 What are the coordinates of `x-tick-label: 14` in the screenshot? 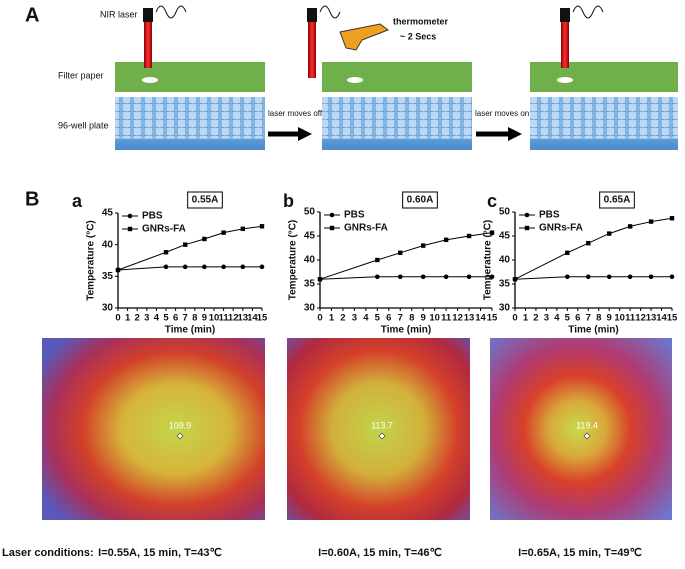 It's located at (661, 318).